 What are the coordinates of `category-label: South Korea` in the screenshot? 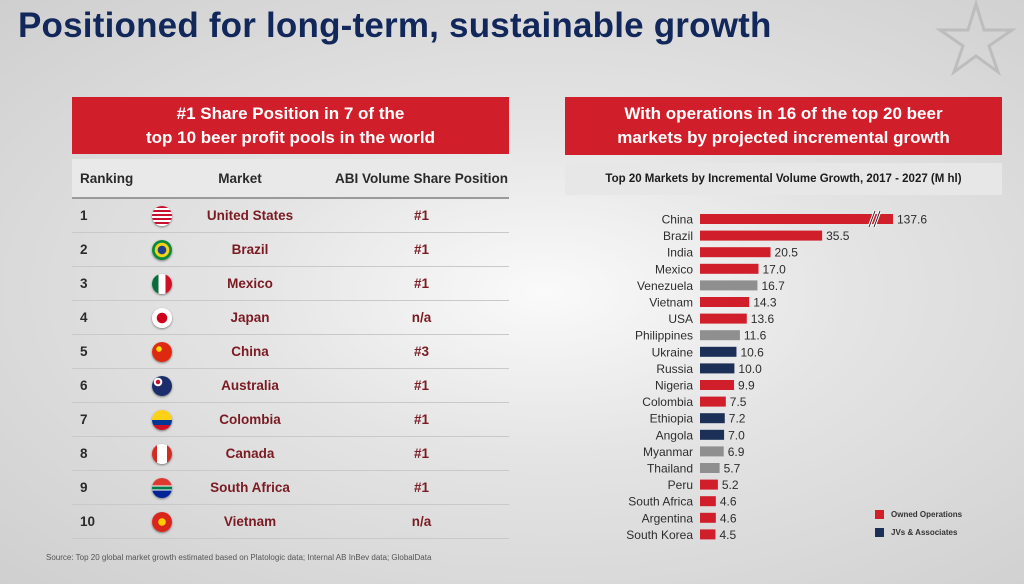 It's located at (659, 535).